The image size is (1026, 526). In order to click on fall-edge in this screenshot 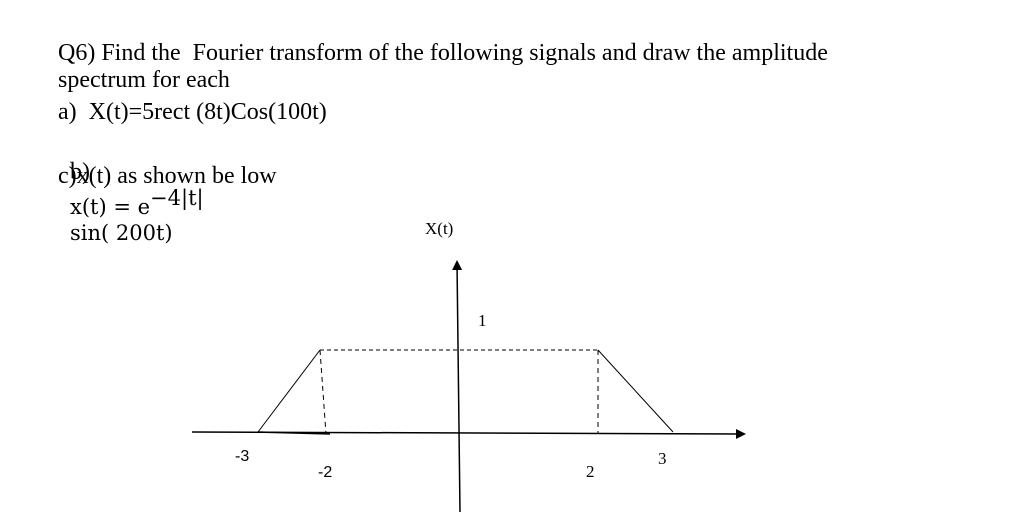, I will do `click(635, 391)`.